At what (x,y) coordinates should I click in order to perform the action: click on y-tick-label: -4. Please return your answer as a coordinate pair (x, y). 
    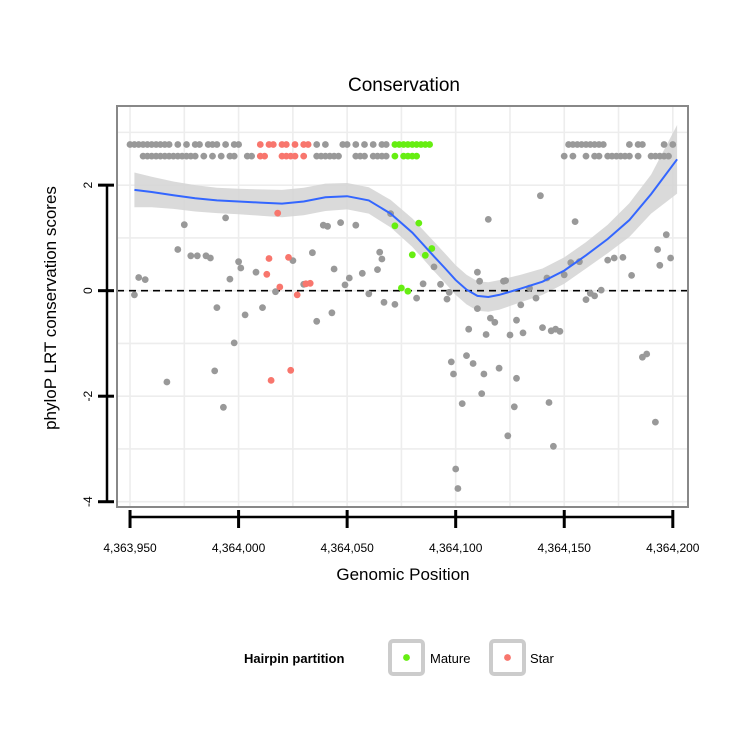
    Looking at the image, I should click on (88, 501).